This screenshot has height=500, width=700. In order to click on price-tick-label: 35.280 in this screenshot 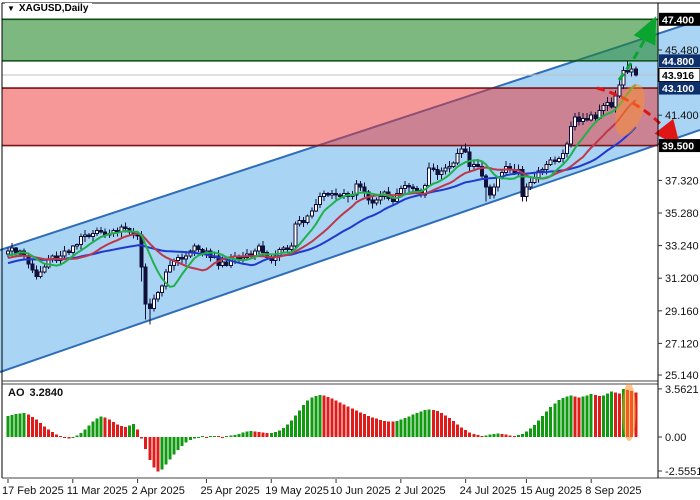, I will do `click(682, 214)`.